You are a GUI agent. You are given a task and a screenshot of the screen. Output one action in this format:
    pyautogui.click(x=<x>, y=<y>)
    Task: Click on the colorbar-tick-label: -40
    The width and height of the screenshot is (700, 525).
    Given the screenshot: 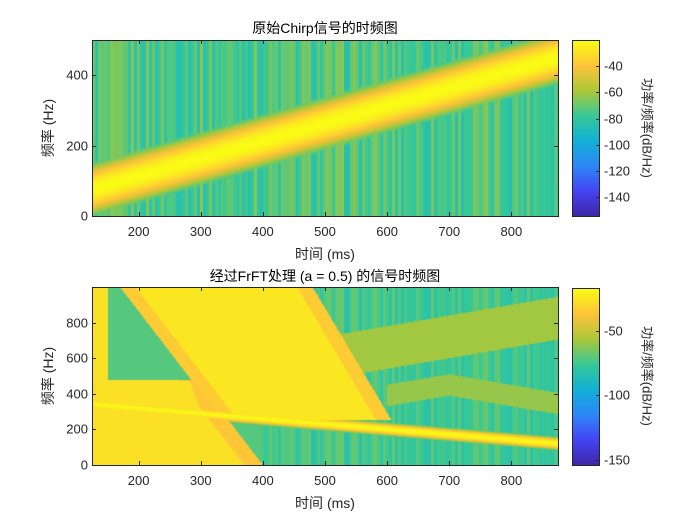 What is the action you would take?
    pyautogui.click(x=613, y=66)
    